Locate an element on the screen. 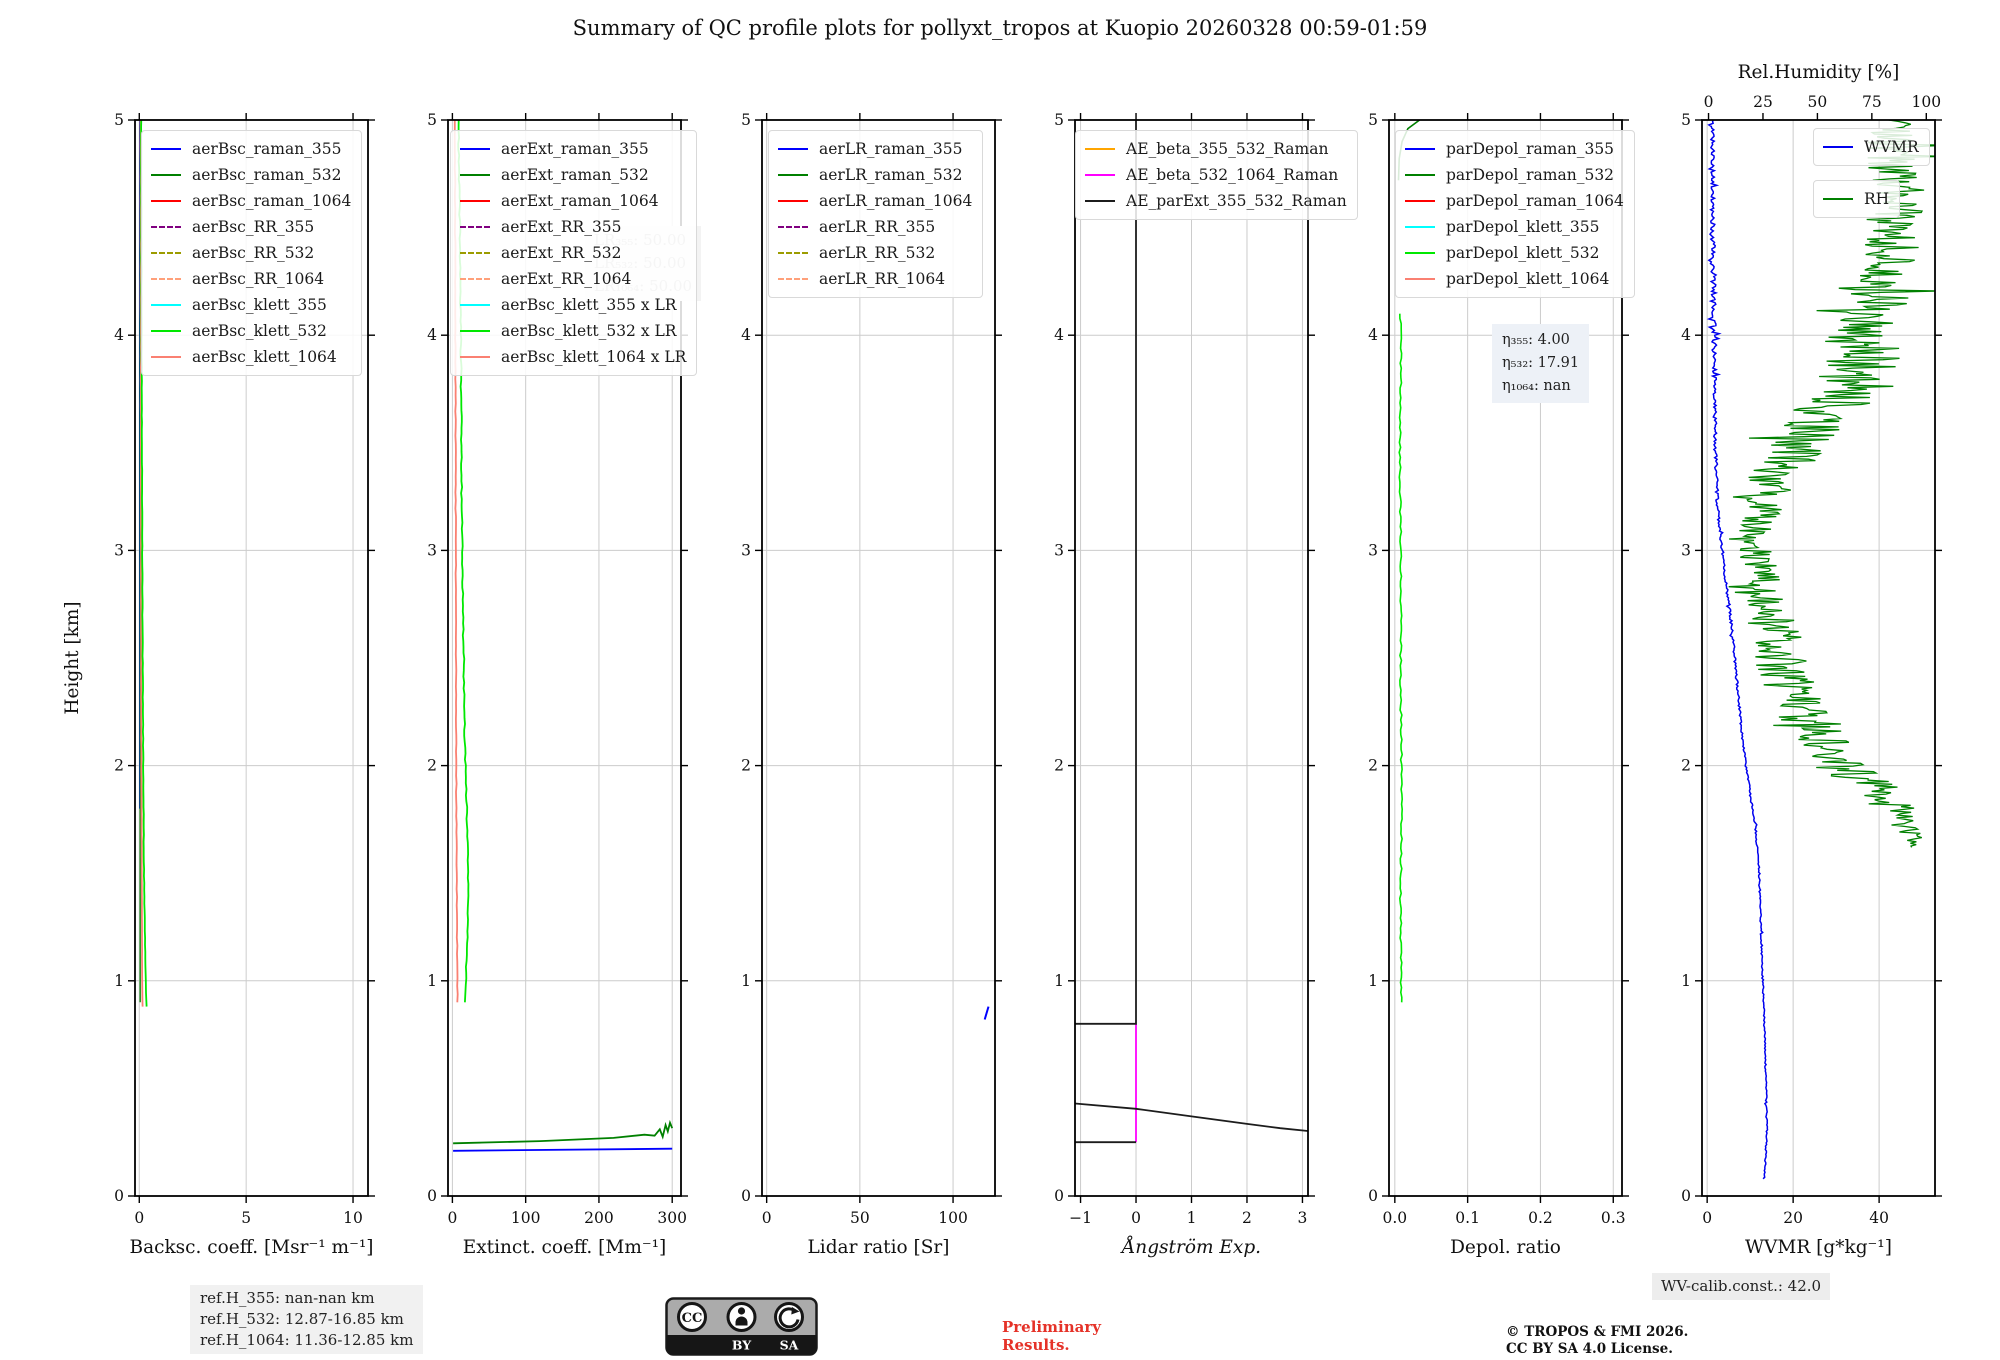 Image resolution: width=2000 pixels, height=1360 pixels. legend-item: aerBsc_raman_1064 is located at coordinates (251, 201).